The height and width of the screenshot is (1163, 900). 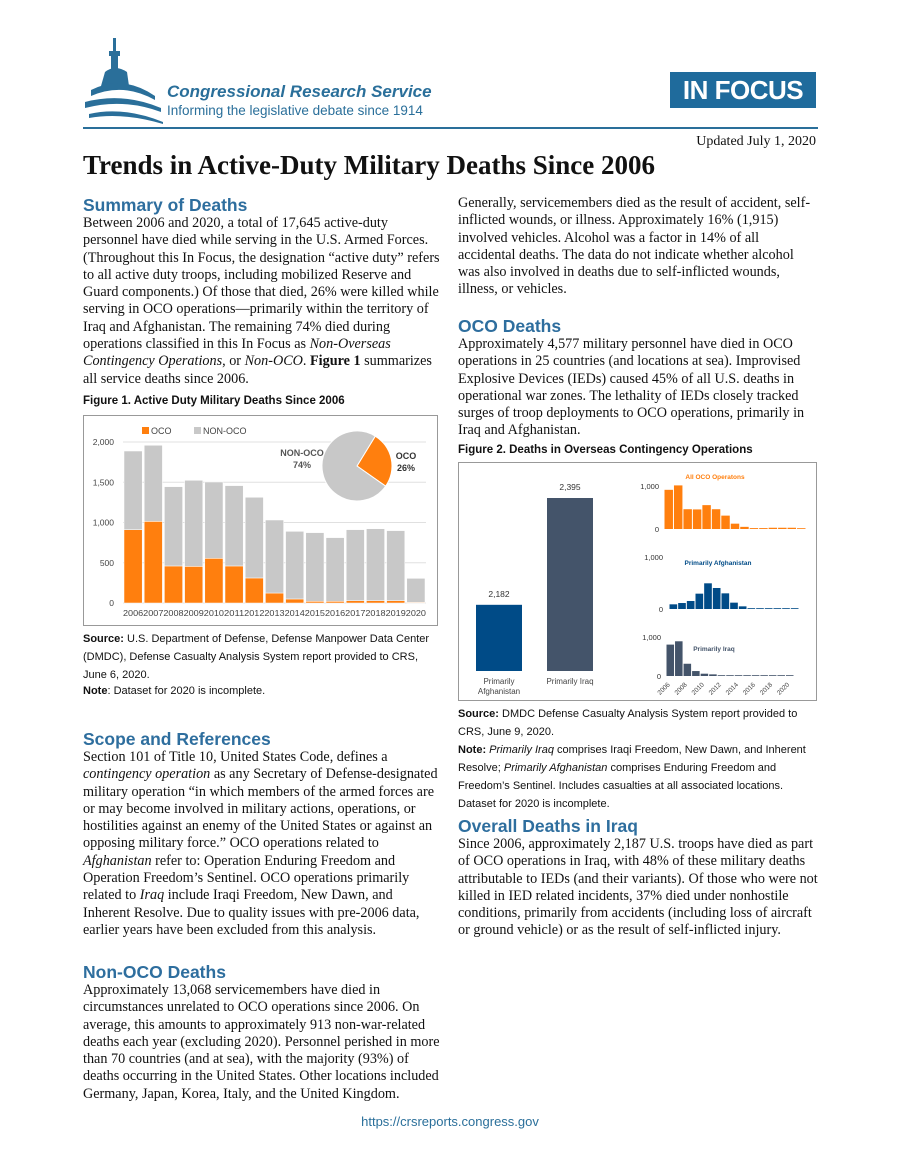 I want to click on mini-chart-title: All OCO Operatons, so click(x=715, y=477).